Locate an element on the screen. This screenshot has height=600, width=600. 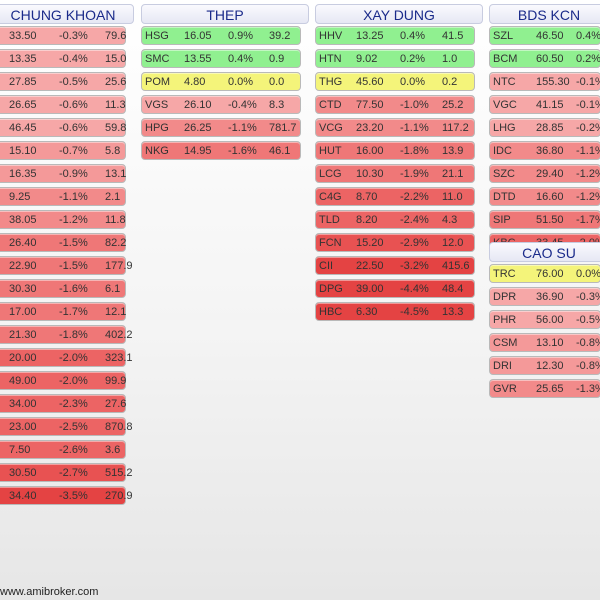
stock-row: SMC 13.55 0.4% 0.9 is located at coordinates (221, 58).